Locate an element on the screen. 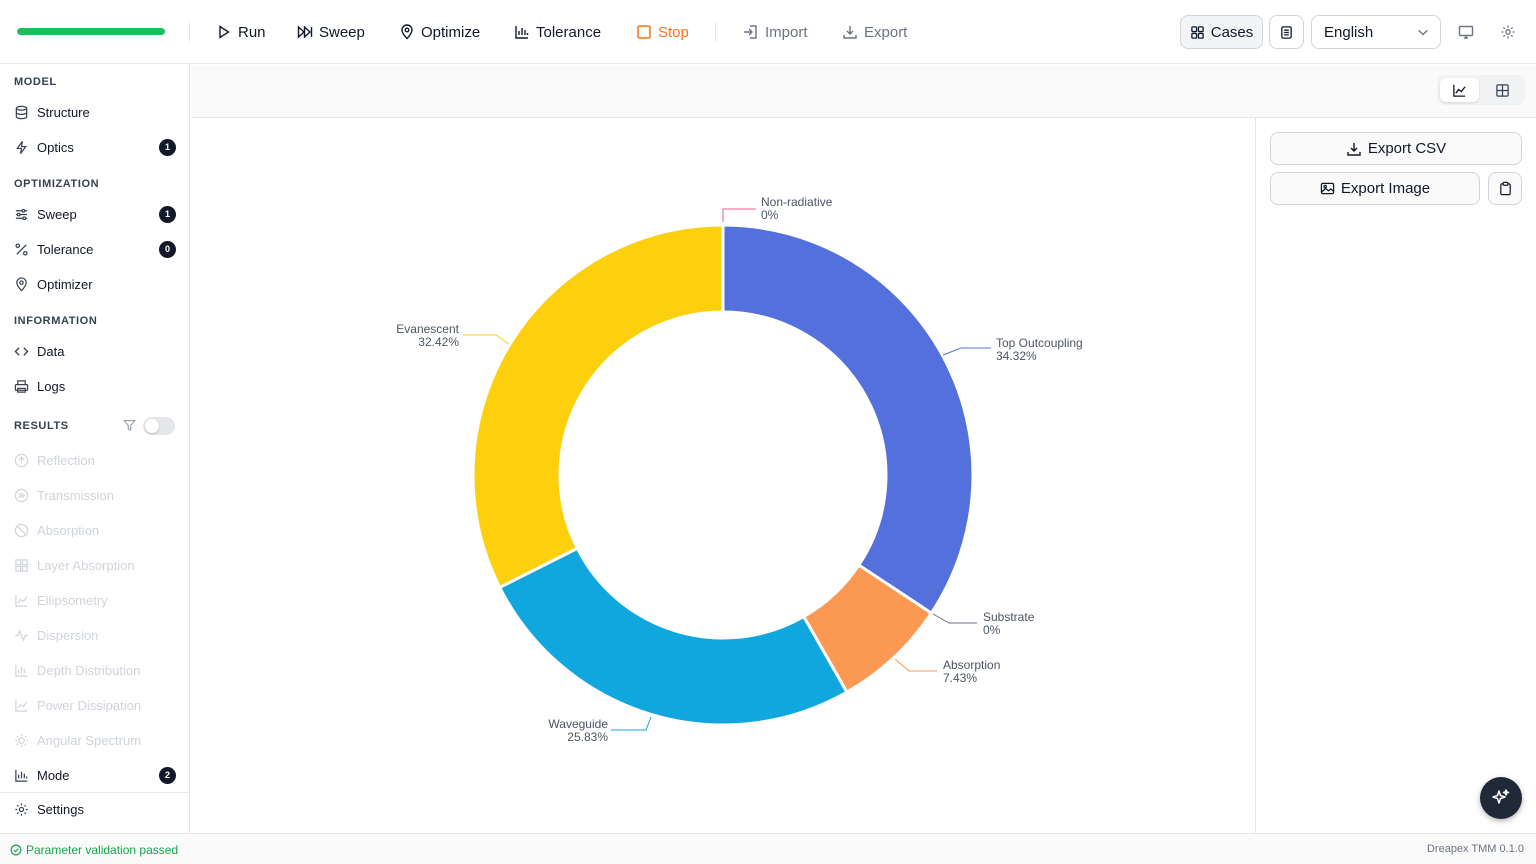 The width and height of the screenshot is (1536, 864). content-header is located at coordinates (863, 91).